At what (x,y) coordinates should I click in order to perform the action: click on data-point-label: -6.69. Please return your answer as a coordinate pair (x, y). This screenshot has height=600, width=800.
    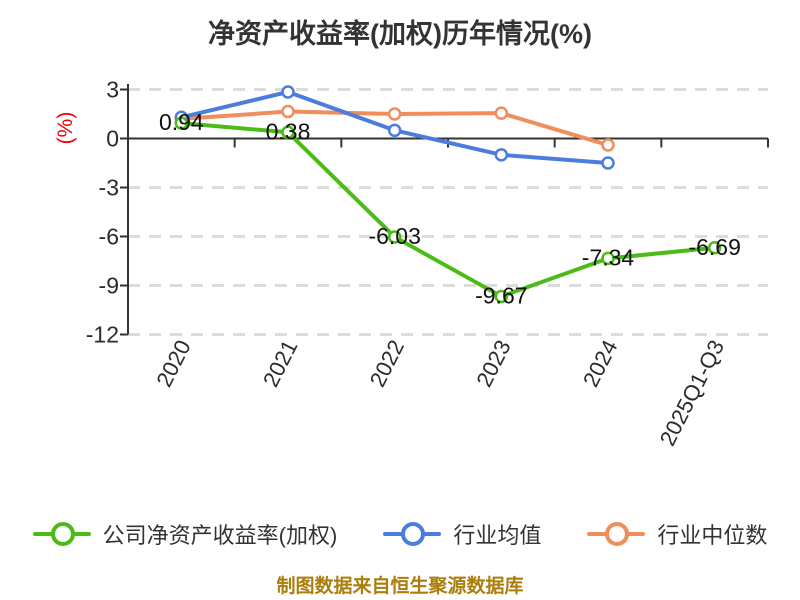
    Looking at the image, I should click on (714, 247).